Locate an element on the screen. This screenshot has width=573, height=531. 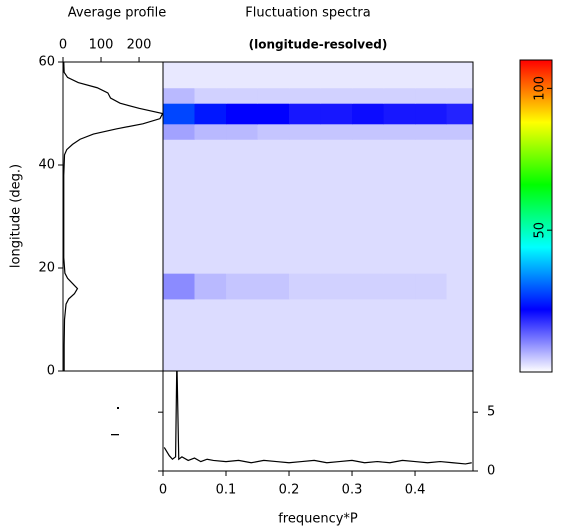
profile-line is located at coordinates (113, 216).